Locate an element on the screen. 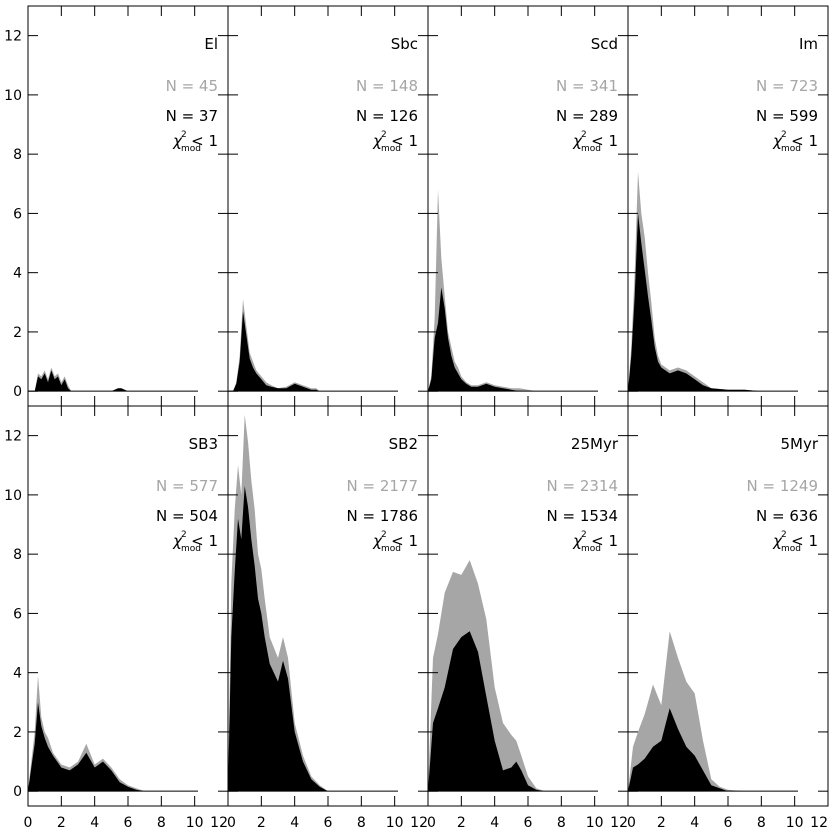  series-all-area is located at coordinates (276, 345).